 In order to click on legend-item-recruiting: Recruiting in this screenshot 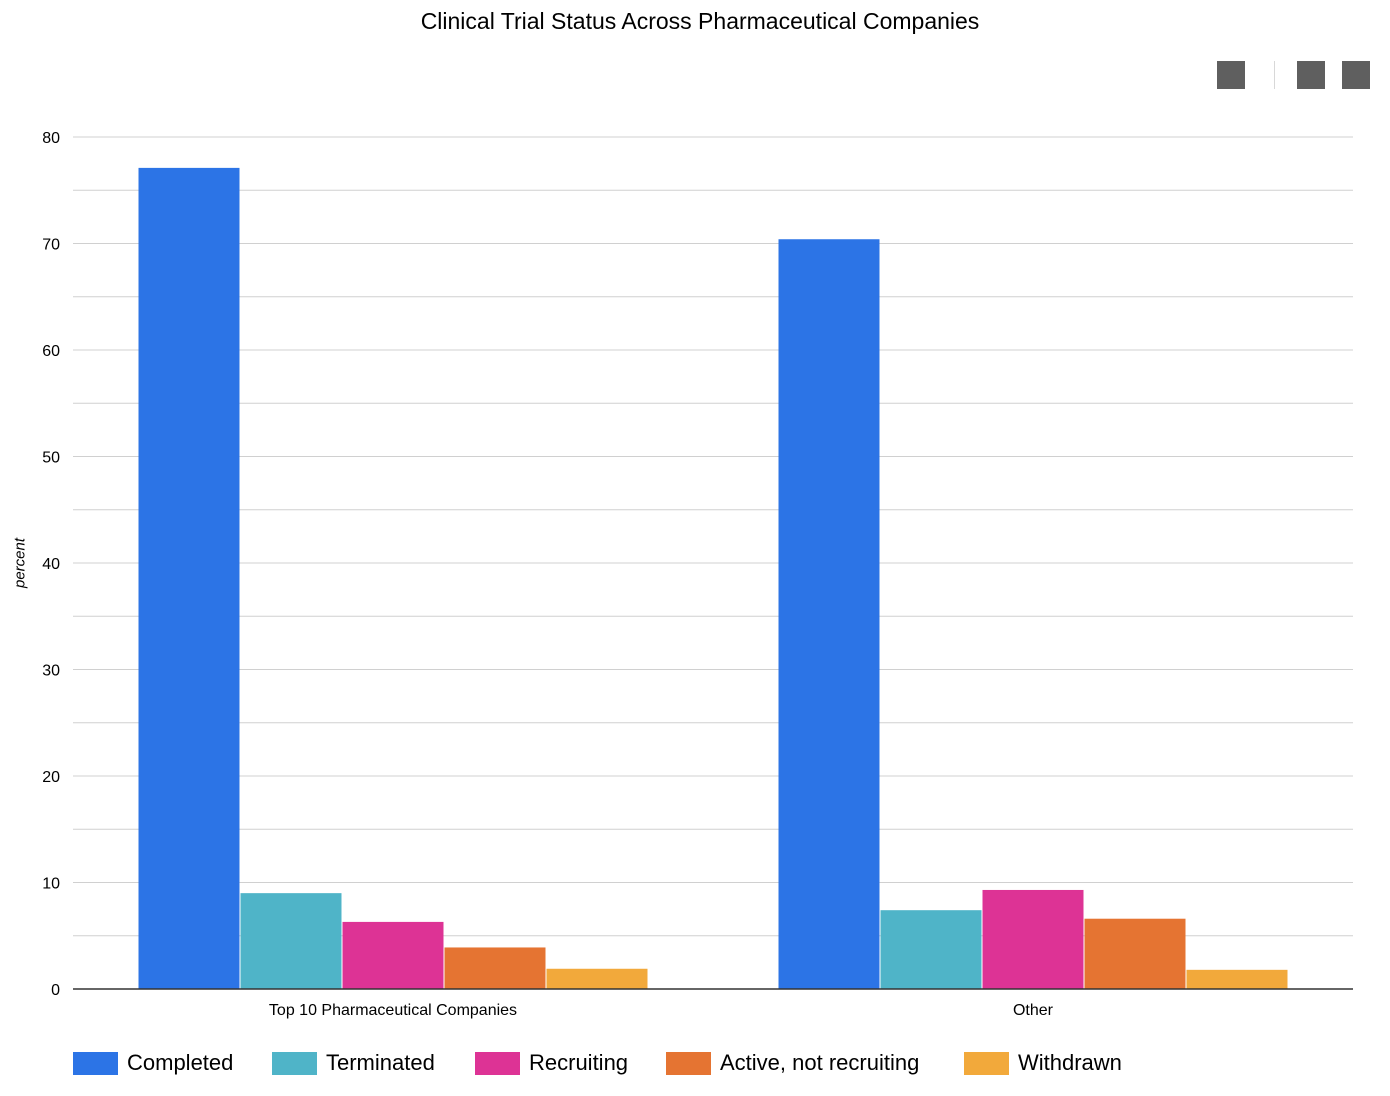, I will do `click(551, 1063)`.